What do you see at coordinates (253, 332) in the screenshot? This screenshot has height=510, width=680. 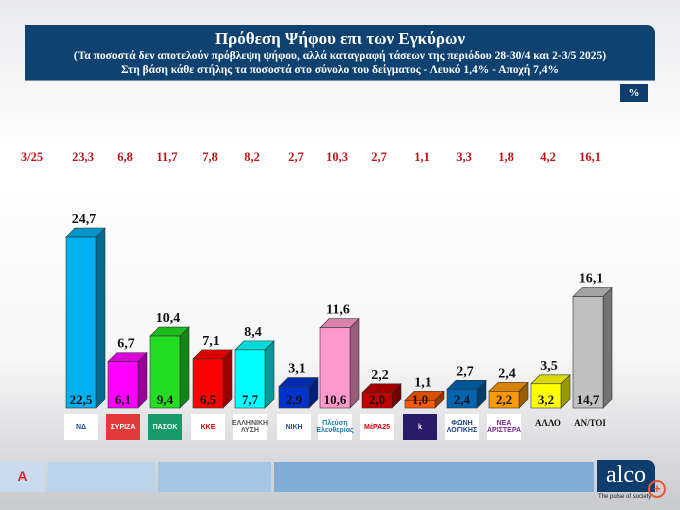 I see `bar-value-label: 8,4` at bounding box center [253, 332].